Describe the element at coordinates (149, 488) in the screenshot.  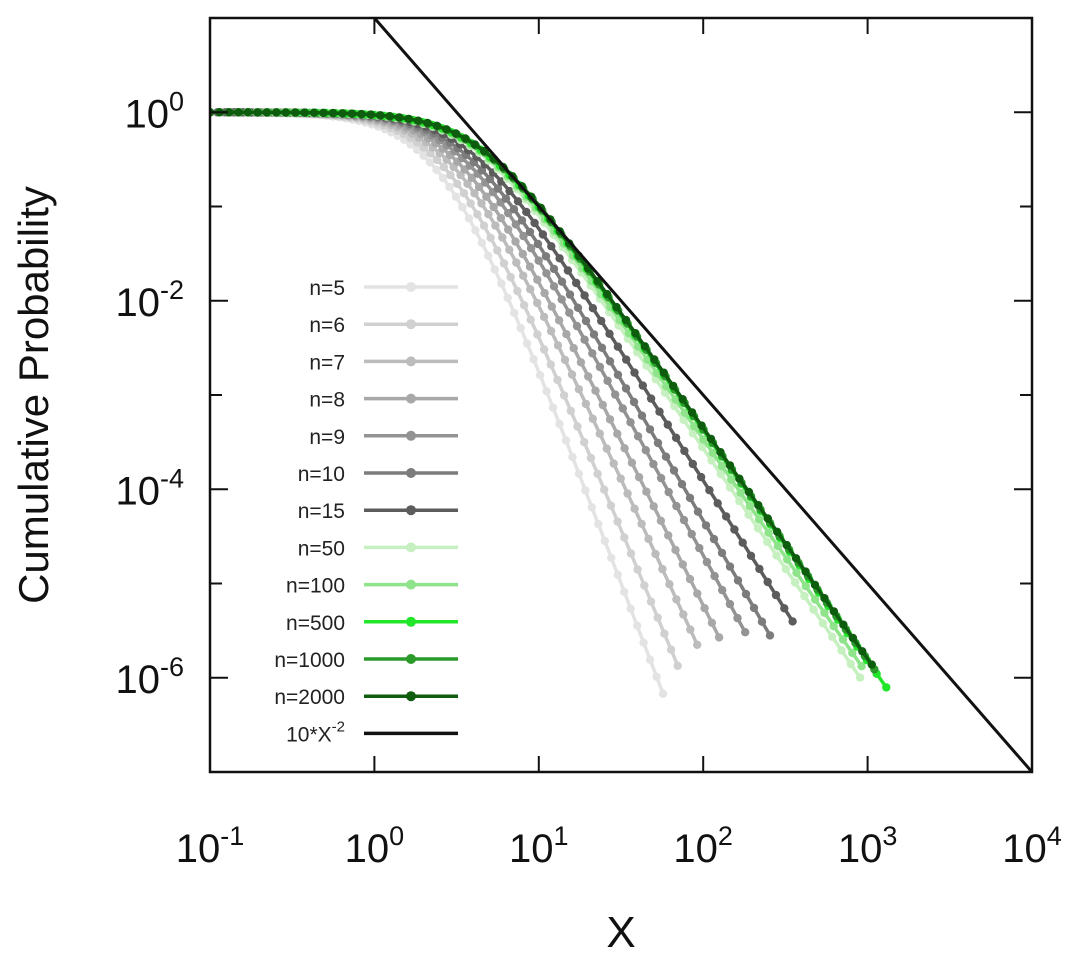
I see `y-tick-label: 10⁻⁴` at that location.